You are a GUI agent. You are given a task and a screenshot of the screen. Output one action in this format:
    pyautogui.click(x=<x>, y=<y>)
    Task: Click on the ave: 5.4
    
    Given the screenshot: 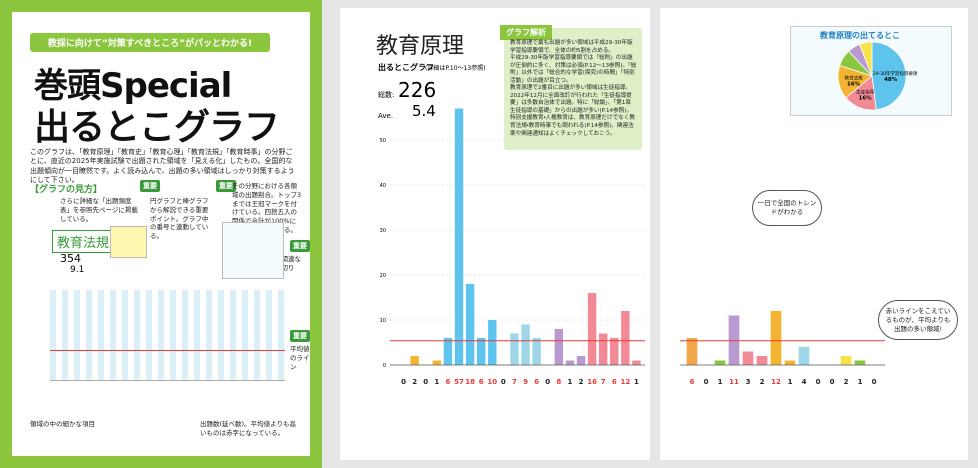 What is the action you would take?
    pyautogui.click(x=424, y=111)
    